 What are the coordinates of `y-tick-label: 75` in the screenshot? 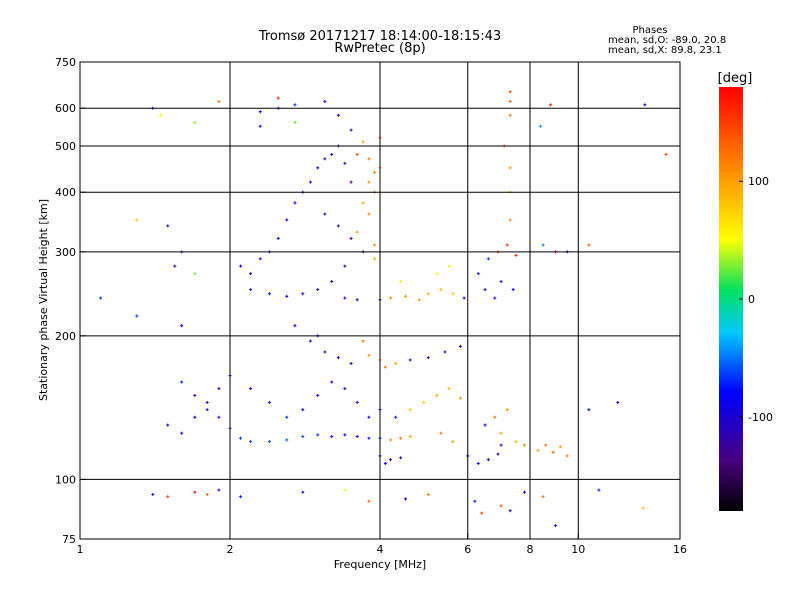 It's located at (69, 539).